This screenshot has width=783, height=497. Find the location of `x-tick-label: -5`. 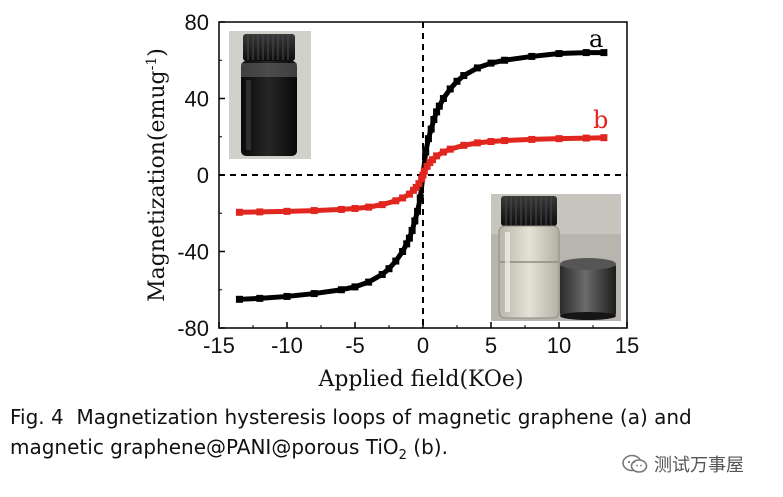

x-tick-label: -5 is located at coordinates (355, 345).